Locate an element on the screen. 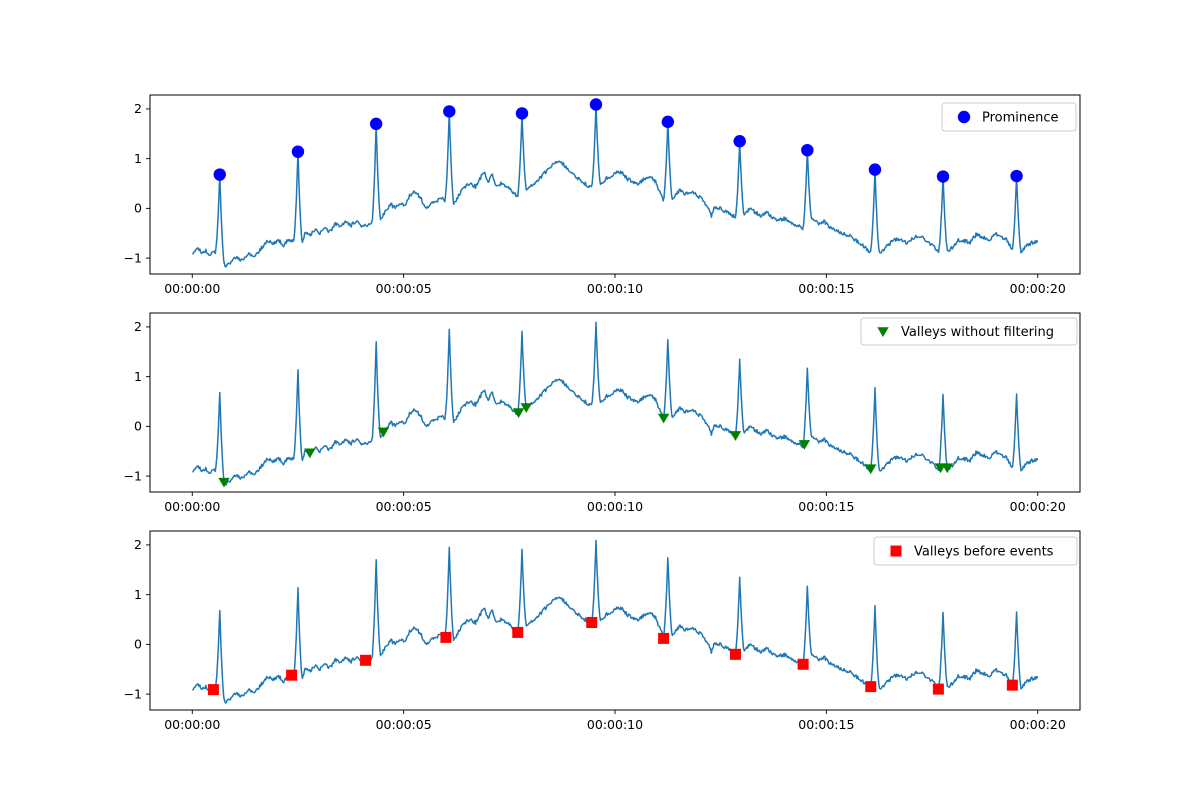 The width and height of the screenshot is (1200, 804). valleys-without-filtering-markers is located at coordinates (585, 445).